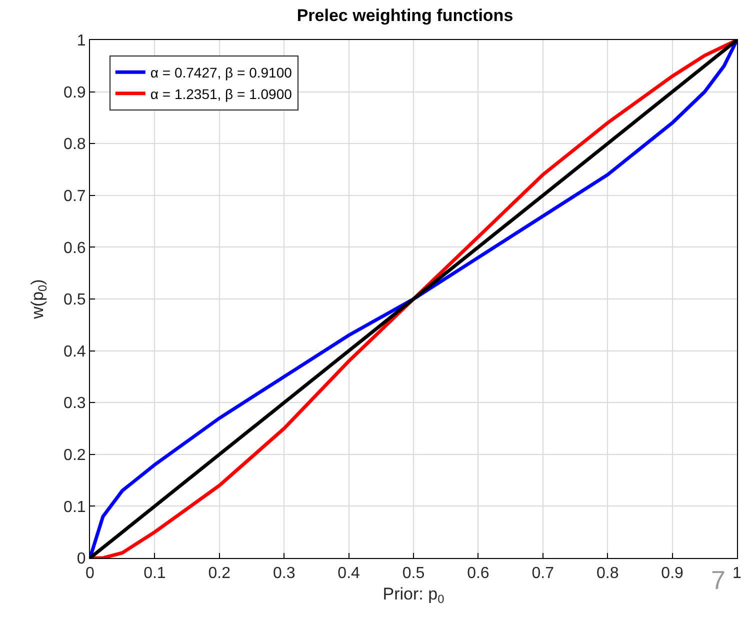  What do you see at coordinates (81, 41) in the screenshot?
I see `y-tick-label: 1` at bounding box center [81, 41].